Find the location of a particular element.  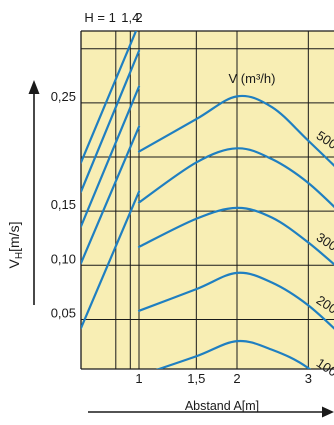

top-tick-label: 2 is located at coordinates (138, 17).